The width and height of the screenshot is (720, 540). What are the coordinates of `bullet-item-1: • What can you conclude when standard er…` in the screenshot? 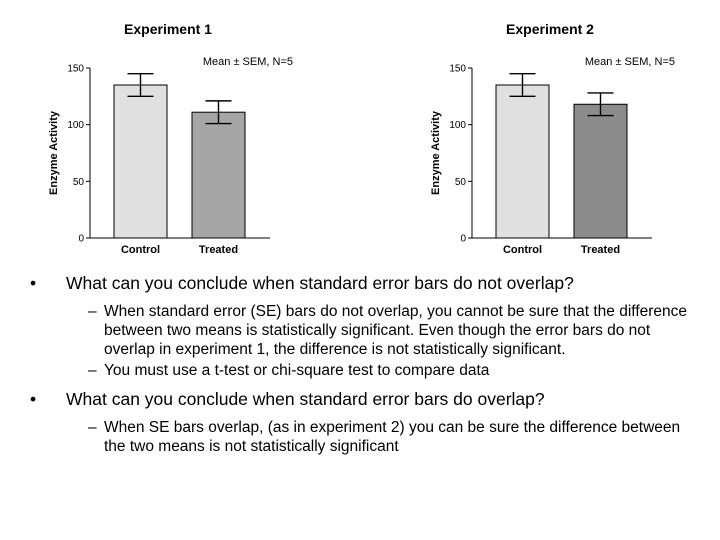 It's located at (365, 283).